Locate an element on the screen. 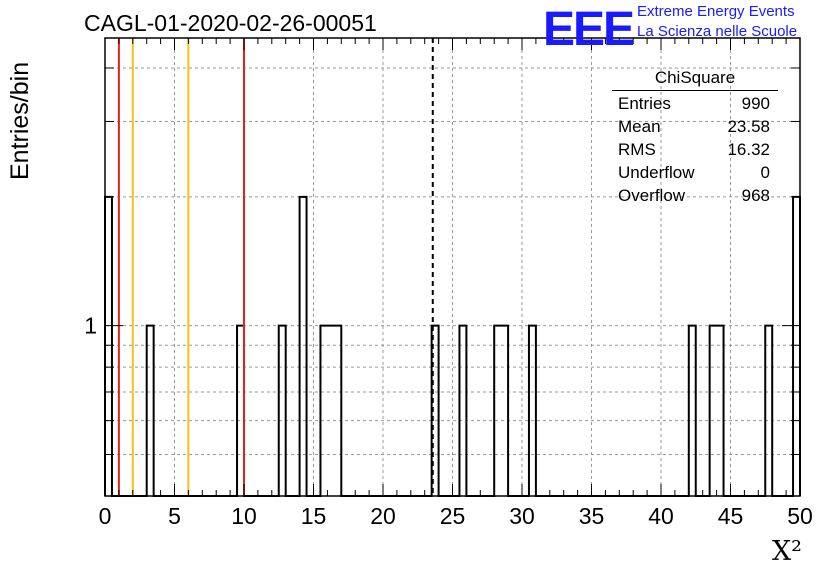  stats-row: Entries 990 is located at coordinates (695, 103).